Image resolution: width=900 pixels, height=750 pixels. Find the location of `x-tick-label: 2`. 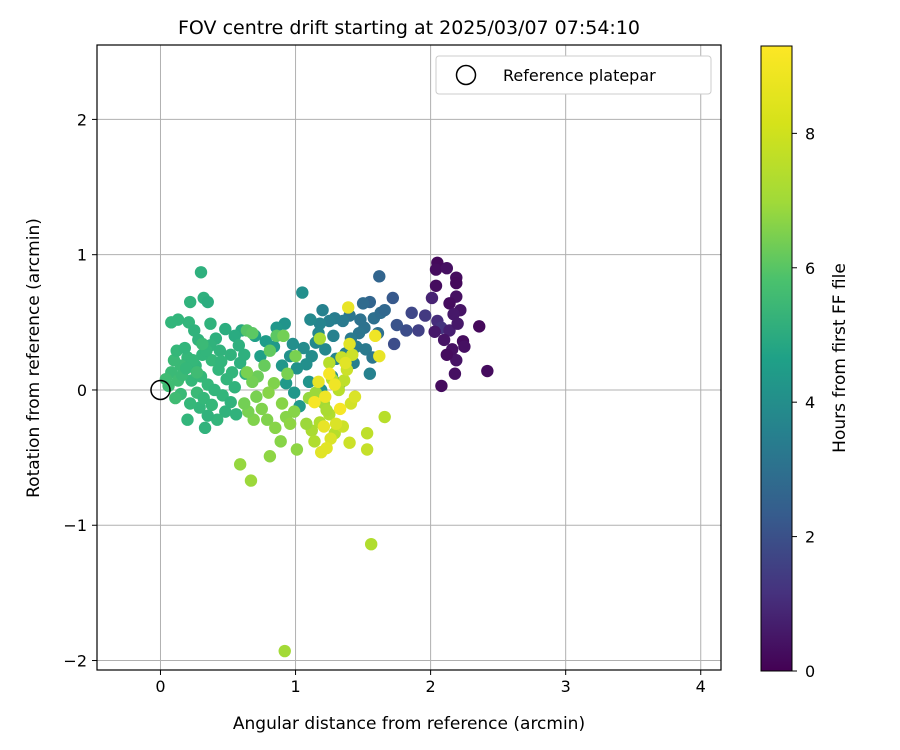

x-tick-label: 2 is located at coordinates (431, 686).